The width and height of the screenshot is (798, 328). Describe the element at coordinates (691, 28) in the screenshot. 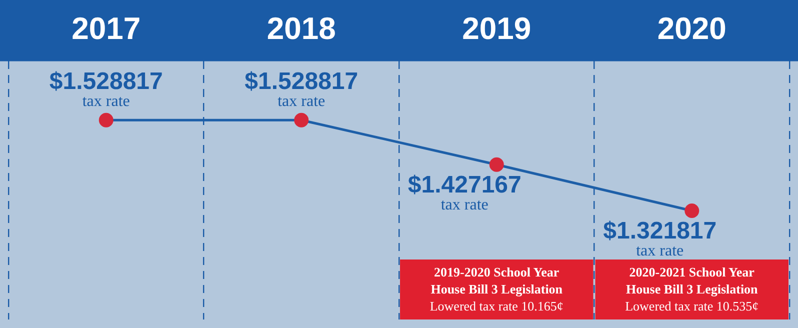

I see `x-tick-label: 2020` at that location.